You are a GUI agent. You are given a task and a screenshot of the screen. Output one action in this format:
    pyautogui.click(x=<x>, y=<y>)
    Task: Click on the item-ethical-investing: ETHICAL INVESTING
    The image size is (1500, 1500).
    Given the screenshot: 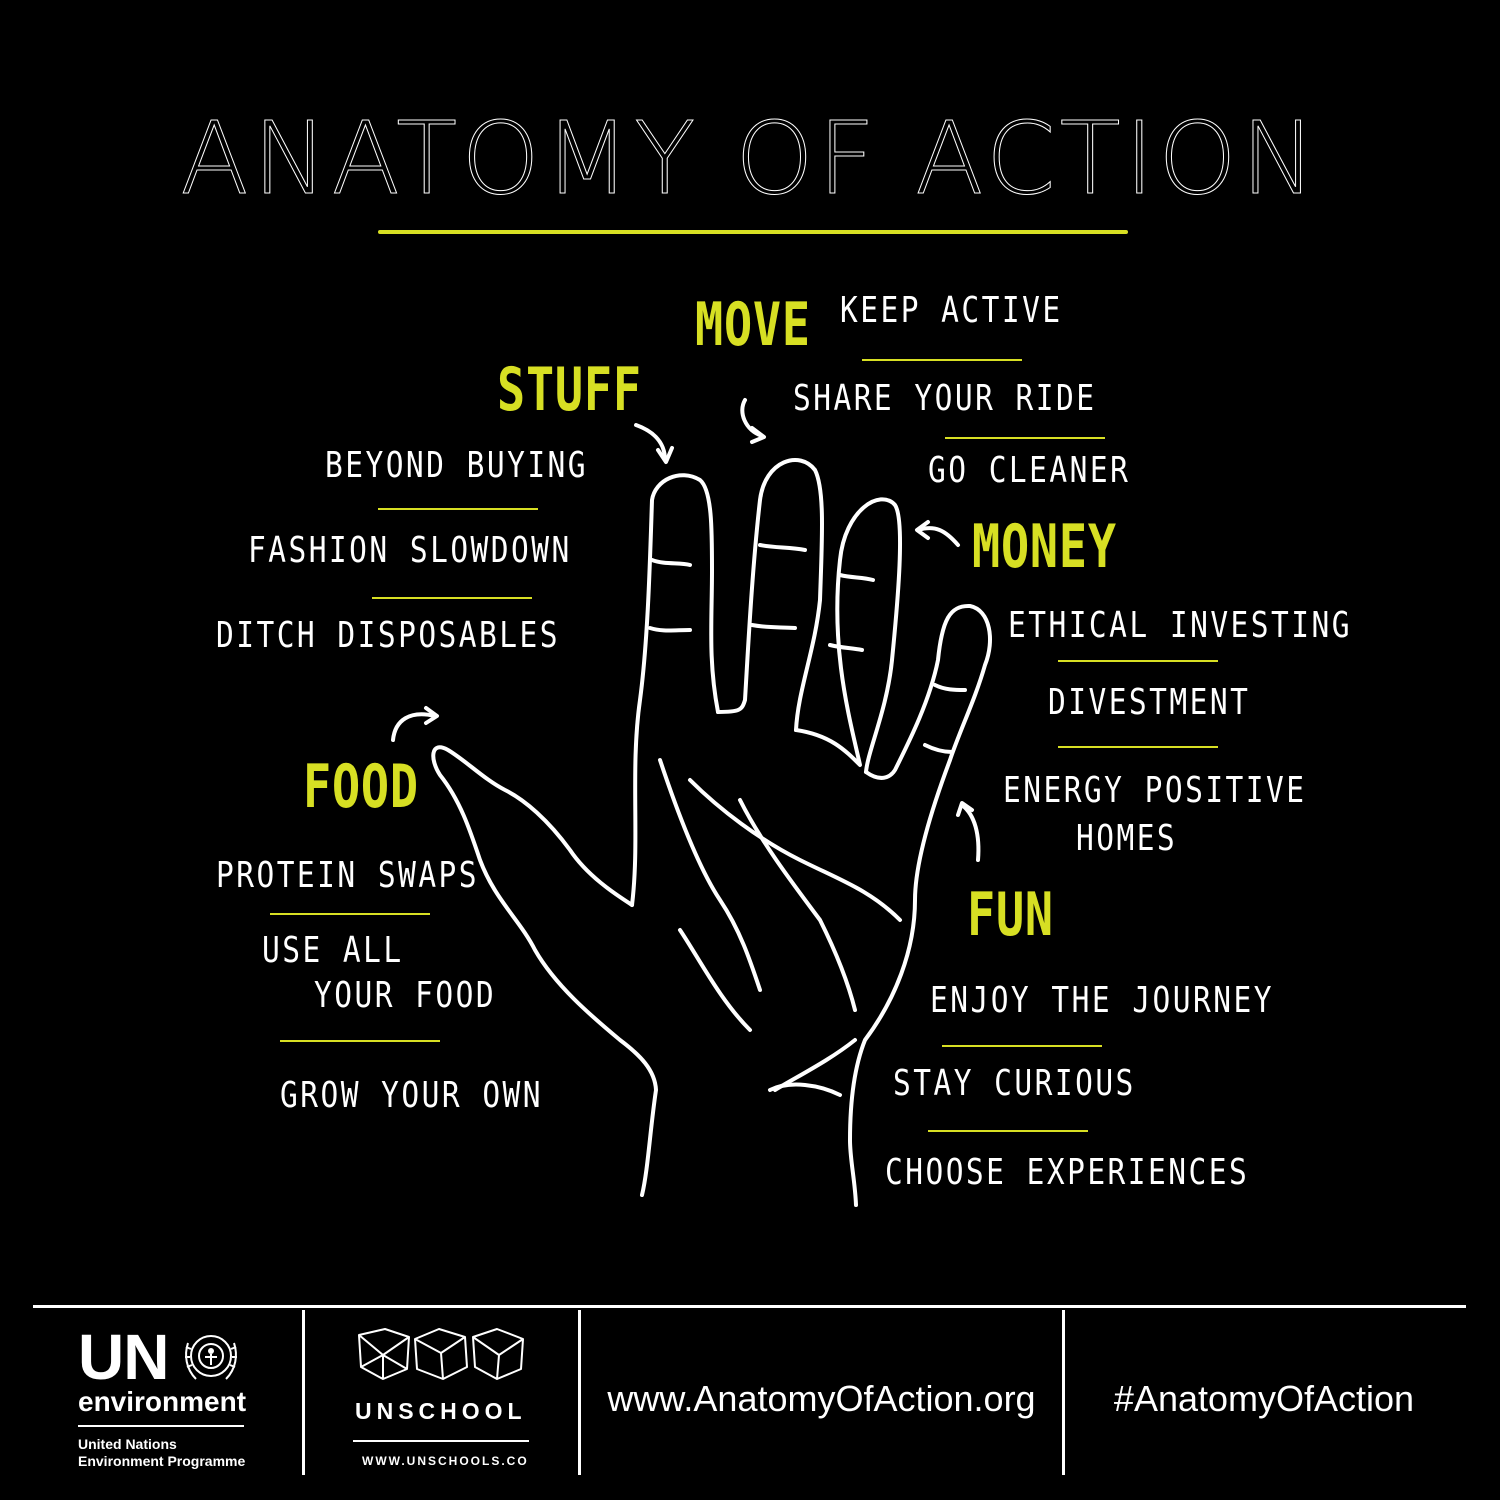 What is the action you would take?
    pyautogui.click(x=1180, y=625)
    